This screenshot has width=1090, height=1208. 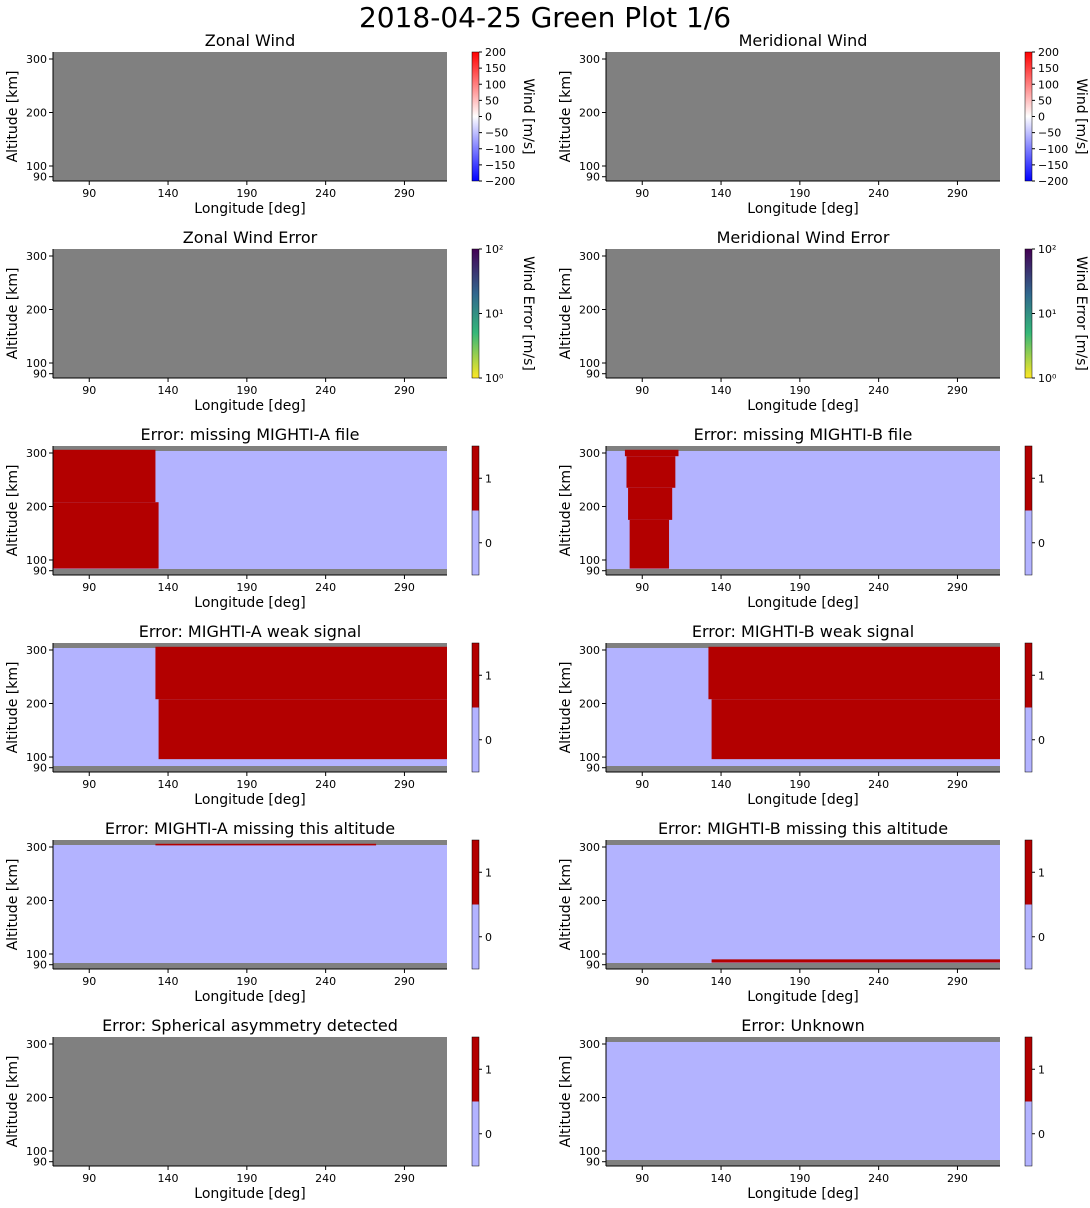 What do you see at coordinates (802, 1025) in the screenshot?
I see `panel-title: Error: Unknown` at bounding box center [802, 1025].